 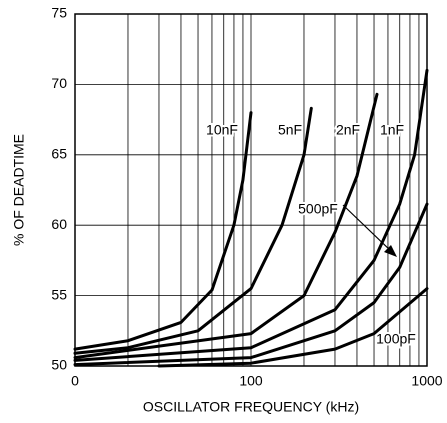 I want to click on y-axis-label: % OF DEADTIME, so click(x=19, y=190).